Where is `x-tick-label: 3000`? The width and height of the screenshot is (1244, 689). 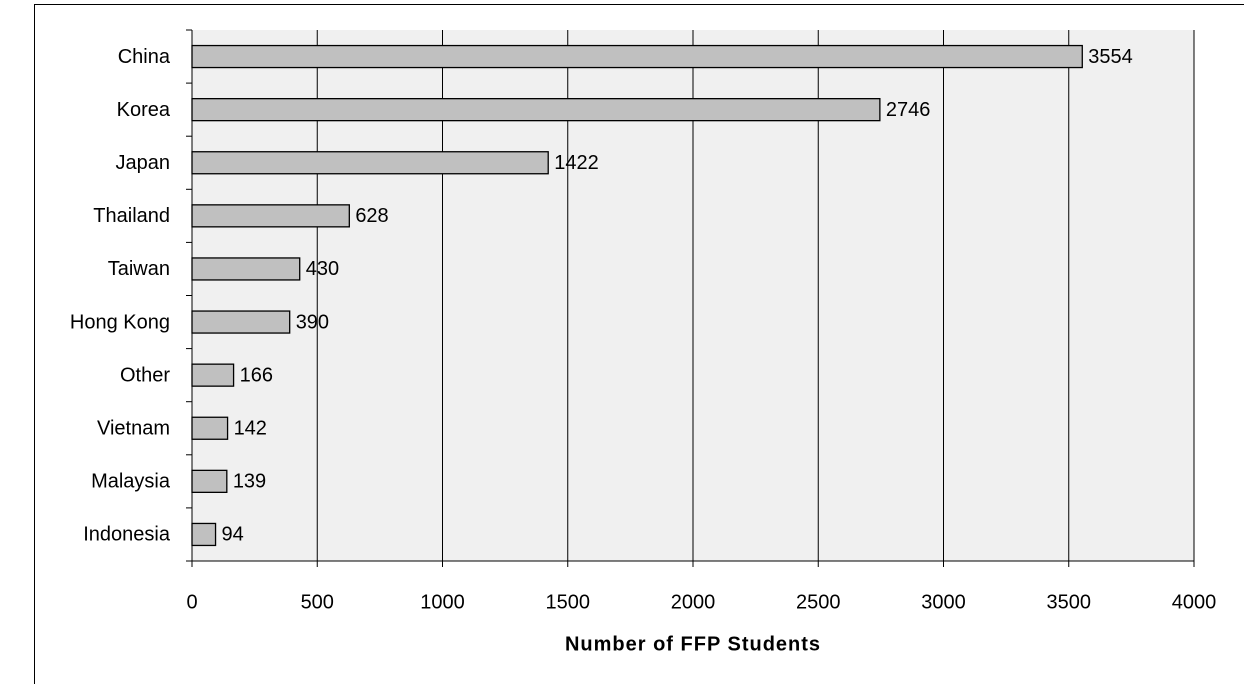
x-tick-label: 3000 is located at coordinates (943, 602).